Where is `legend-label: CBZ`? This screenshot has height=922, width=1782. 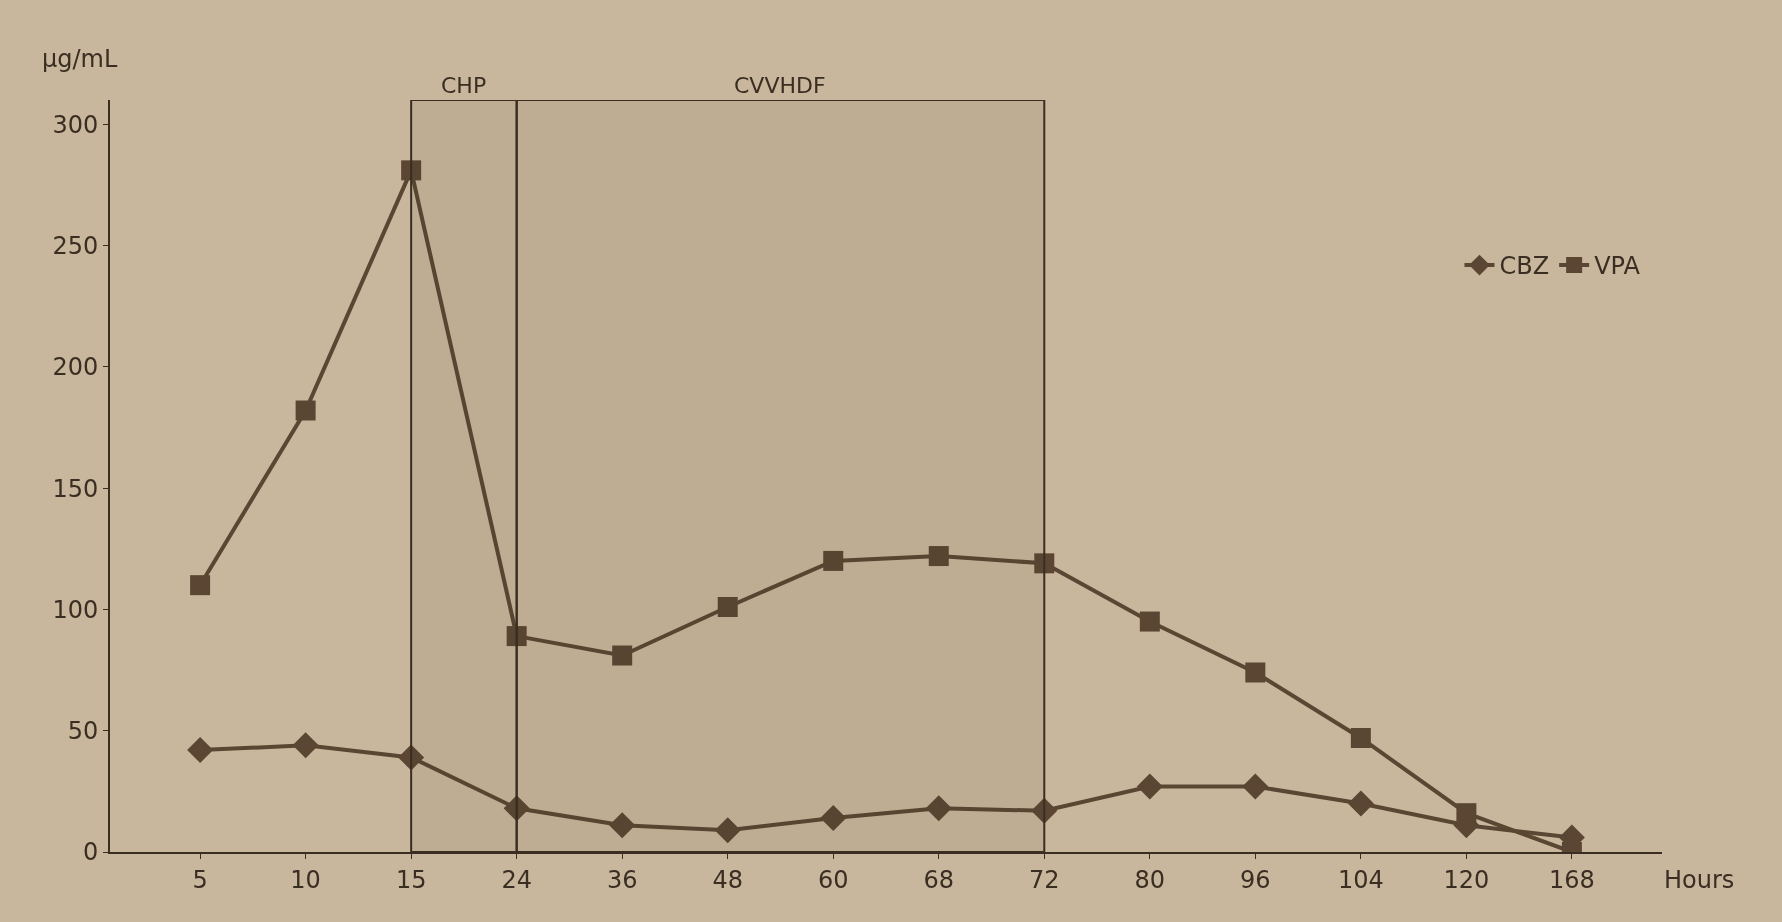
legend-label: CBZ is located at coordinates (1524, 266).